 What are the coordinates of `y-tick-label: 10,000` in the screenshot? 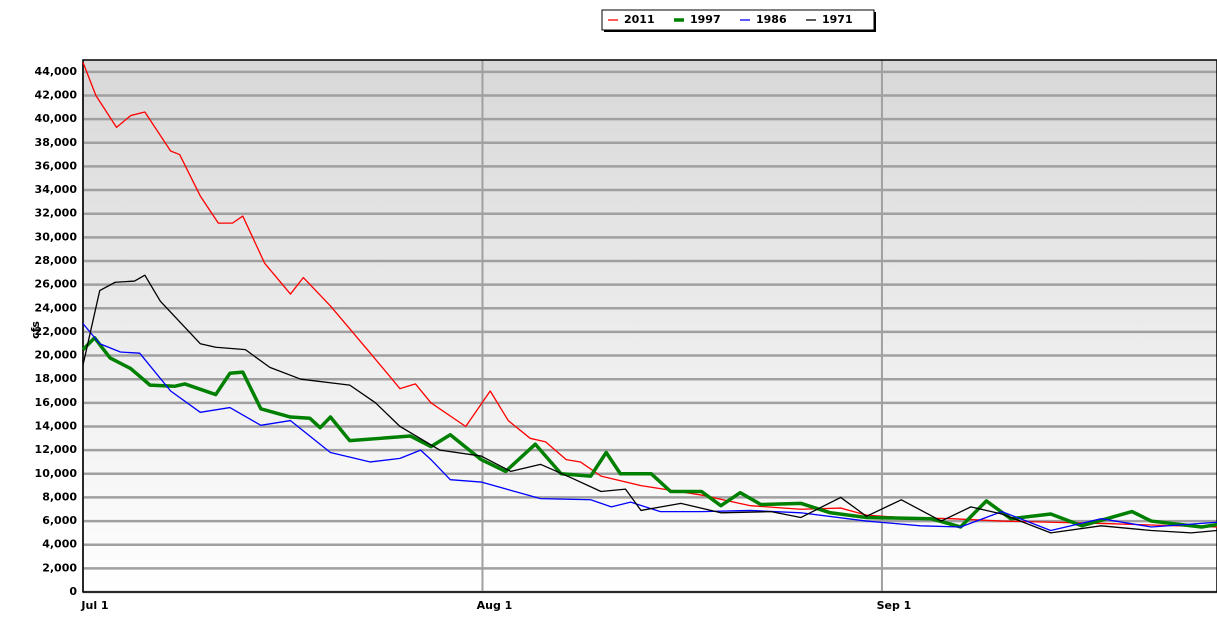 It's located at (56, 473).